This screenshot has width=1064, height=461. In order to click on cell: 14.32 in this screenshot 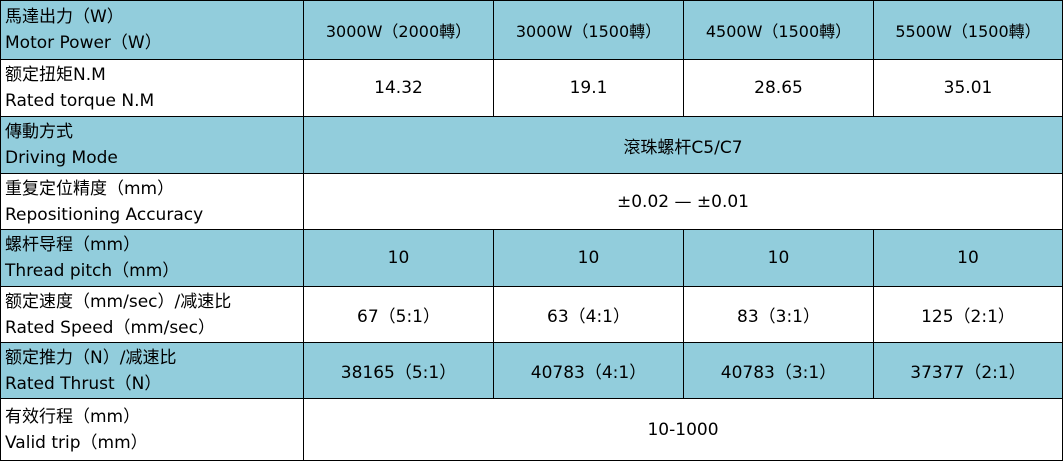, I will do `click(398, 88)`.